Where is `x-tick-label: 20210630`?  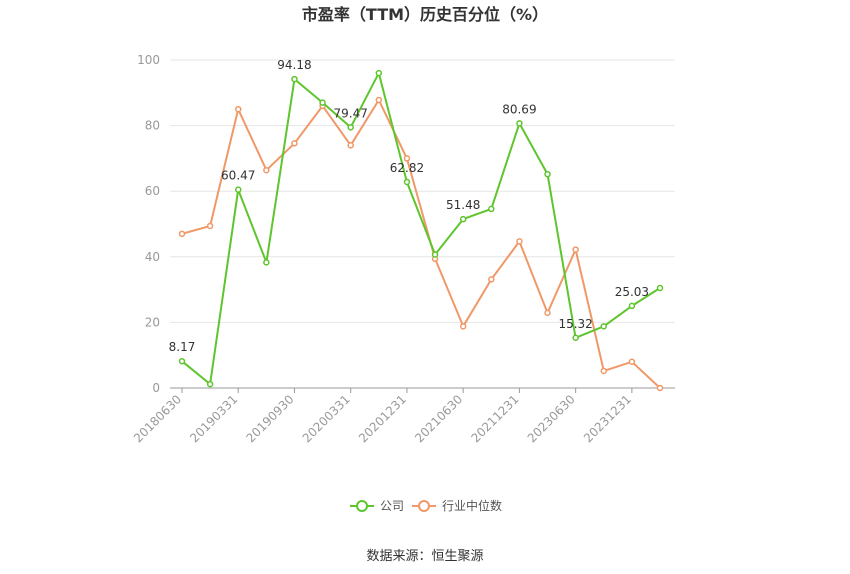 x-tick-label: 20210630 is located at coordinates (438, 418).